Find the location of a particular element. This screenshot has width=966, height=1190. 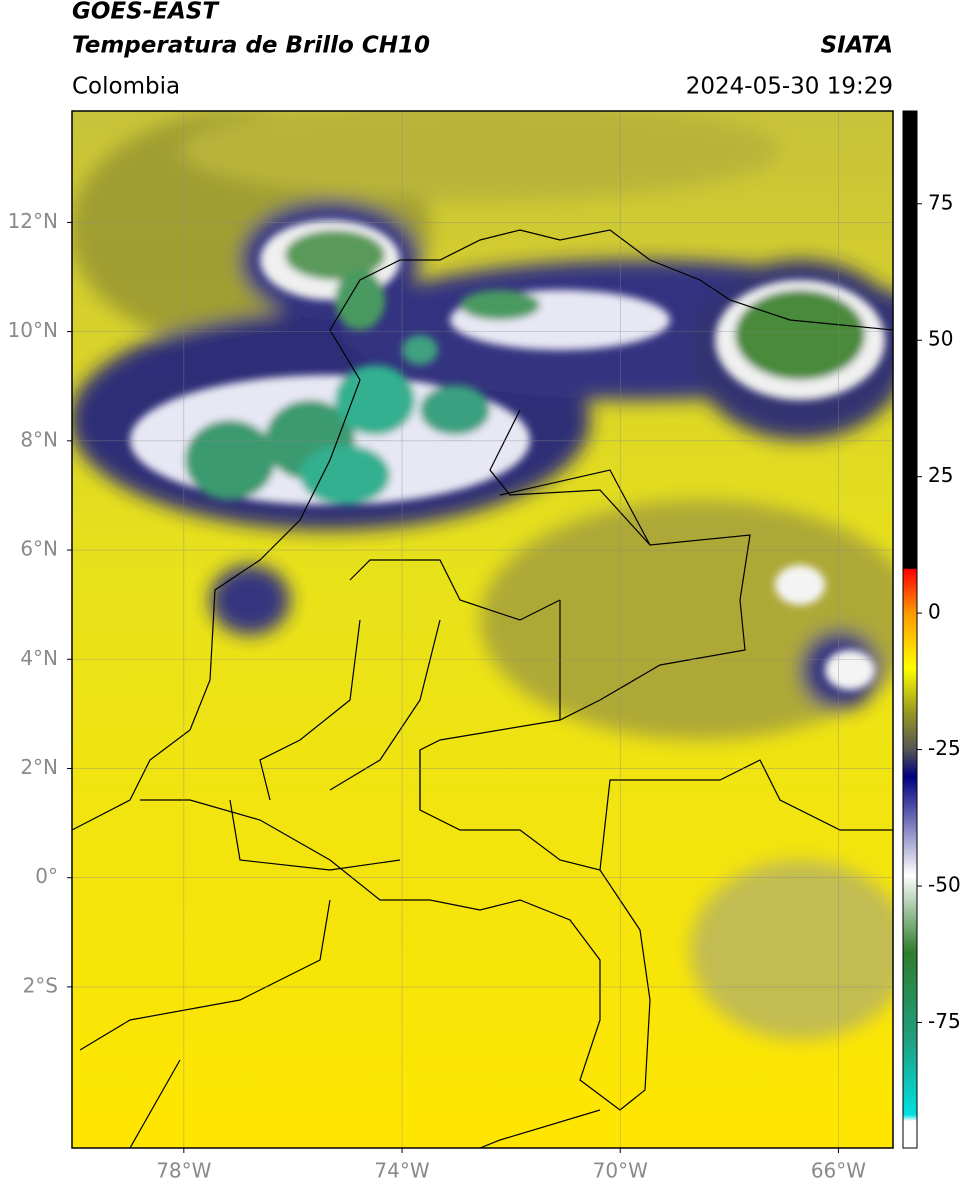

x-tick-label: 78°W is located at coordinates (183, 1171).